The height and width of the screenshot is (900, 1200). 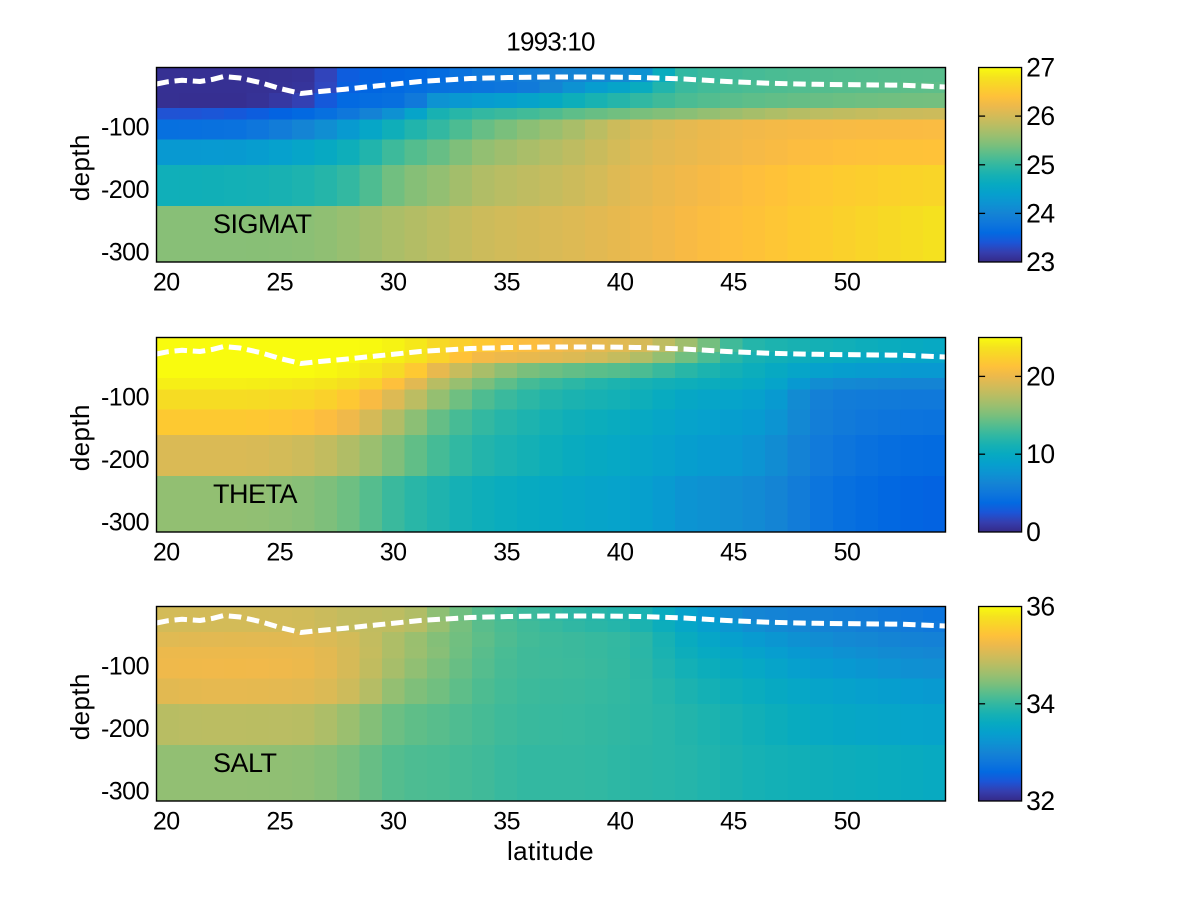 I want to click on svg-text: 24, so click(x=1040, y=213).